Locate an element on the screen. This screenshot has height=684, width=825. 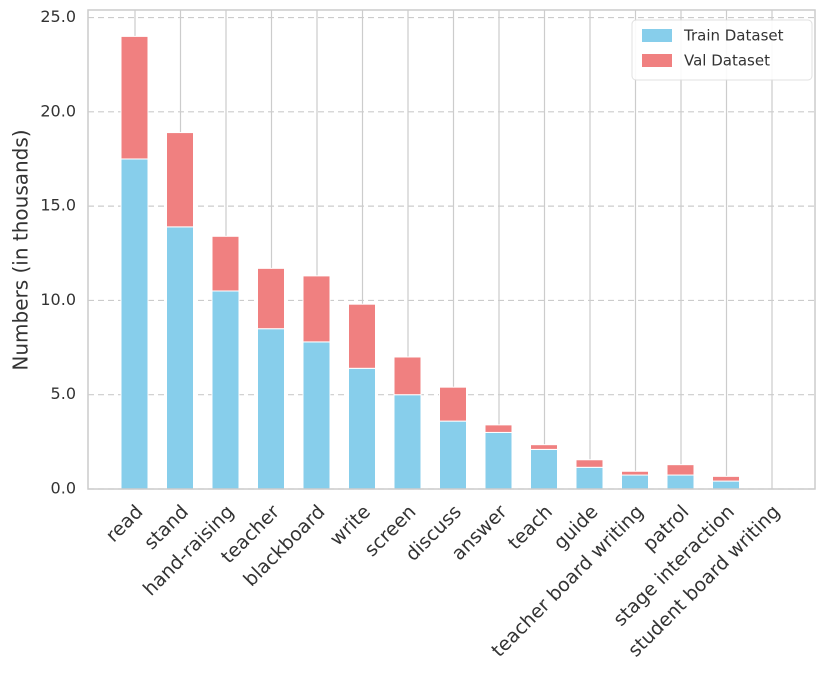
y-axis-label: Numbers (in thousands) is located at coordinates (21, 249).